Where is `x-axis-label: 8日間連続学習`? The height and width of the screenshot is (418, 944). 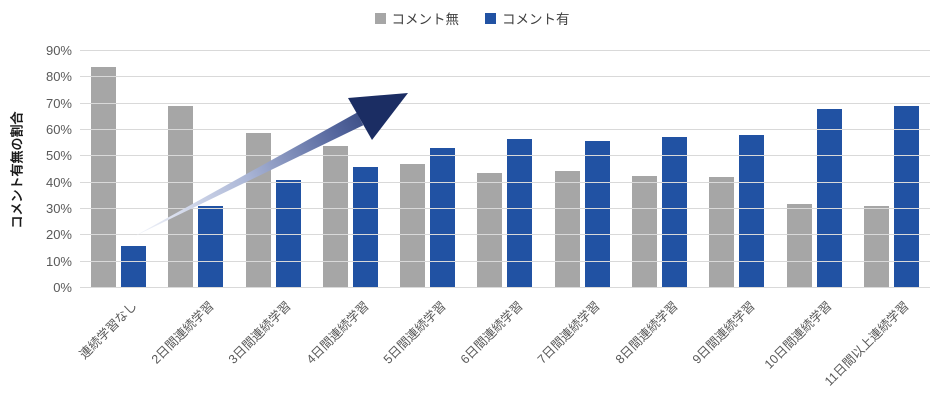
x-axis-label: 8日間連続学習 is located at coordinates (646, 332).